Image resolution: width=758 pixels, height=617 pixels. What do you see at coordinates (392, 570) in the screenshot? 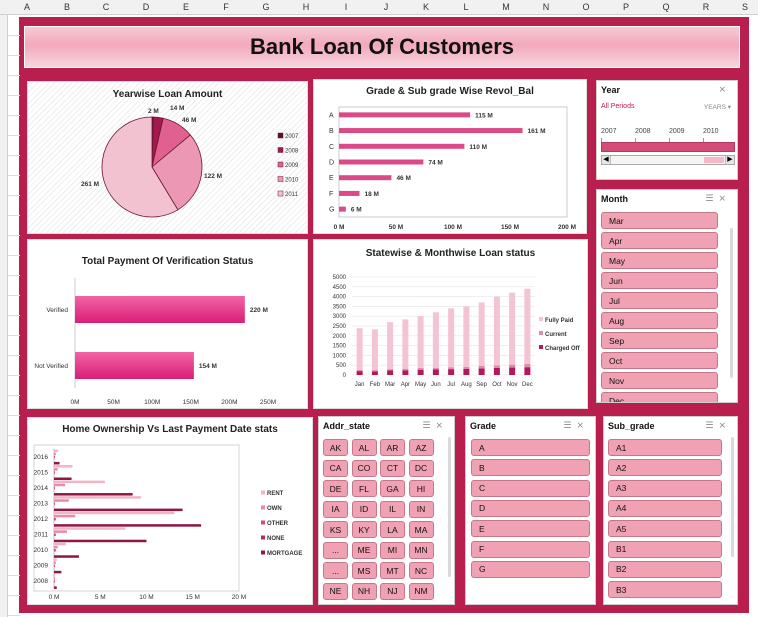
I see `state-item-mt: MT` at bounding box center [392, 570].